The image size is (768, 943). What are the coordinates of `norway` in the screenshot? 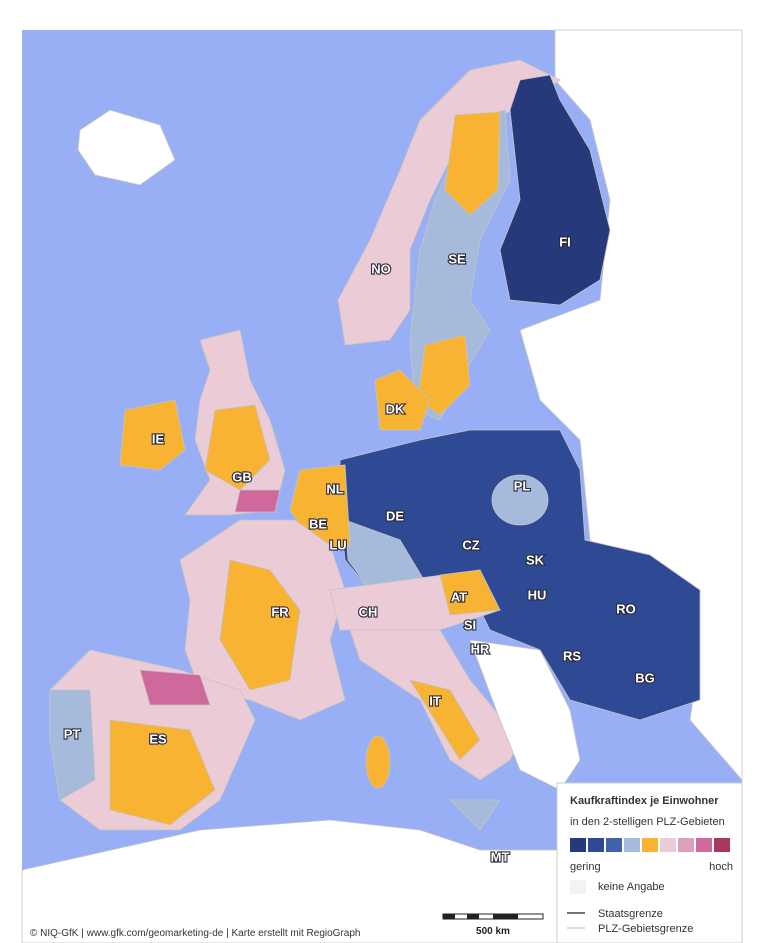 It's located at (449, 202).